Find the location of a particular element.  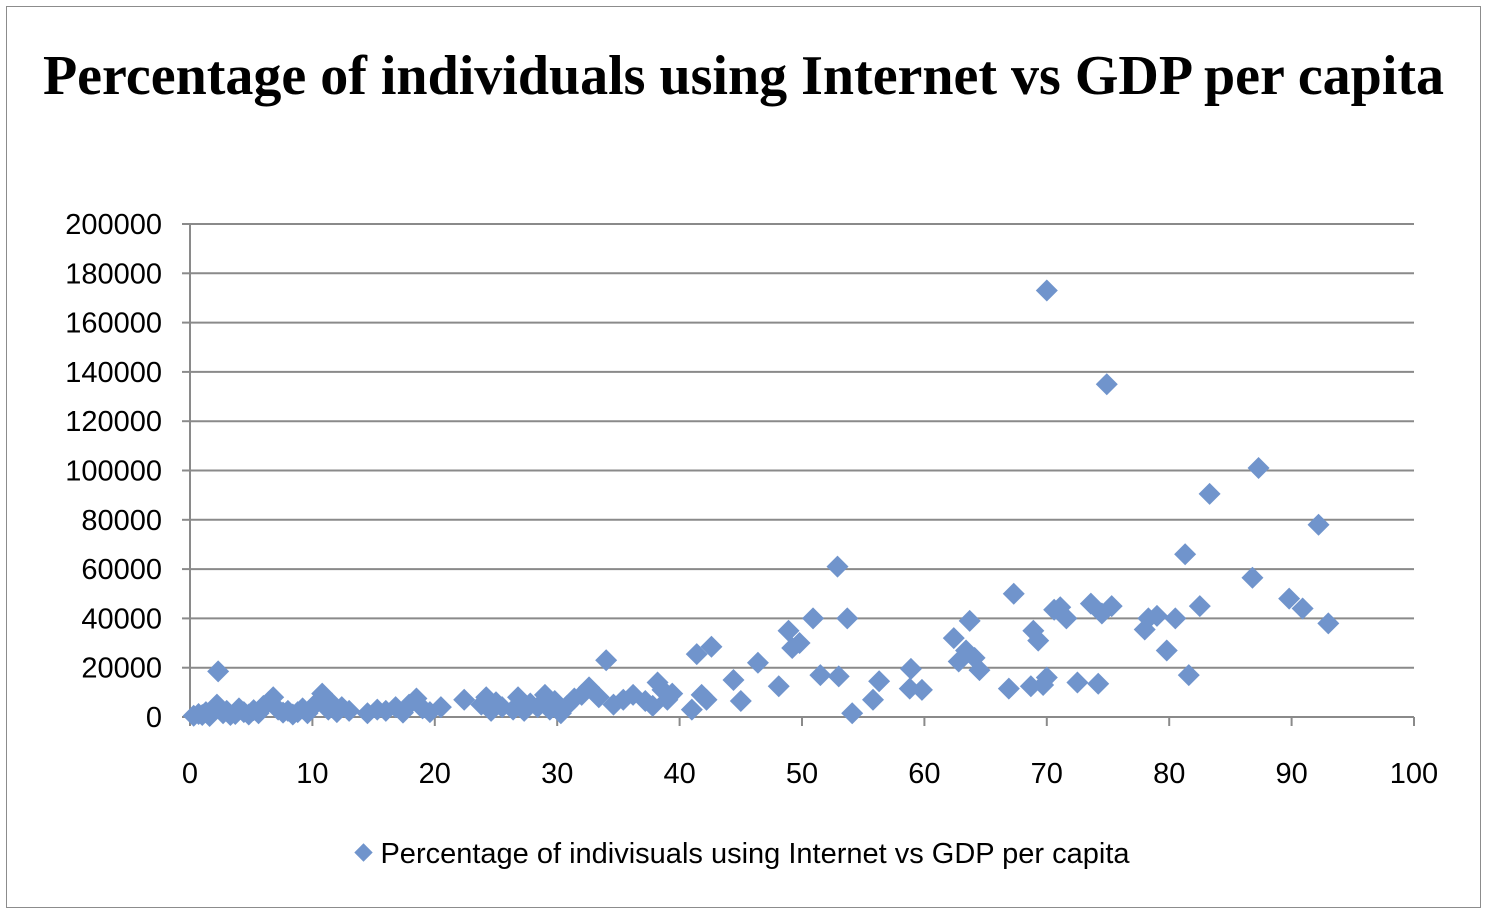

y-tick-label-7: 140000 is located at coordinates (113, 373).